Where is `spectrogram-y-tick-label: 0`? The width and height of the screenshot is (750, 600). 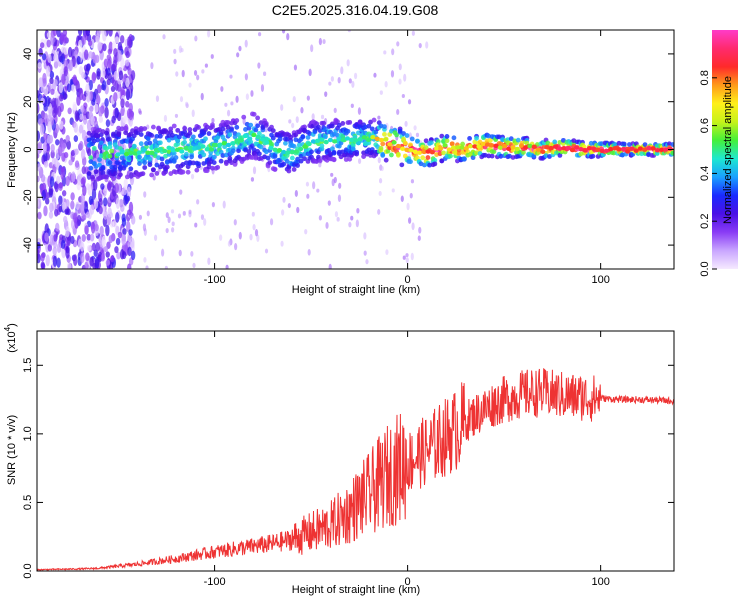 spectrogram-y-tick-label: 0 is located at coordinates (28, 149).